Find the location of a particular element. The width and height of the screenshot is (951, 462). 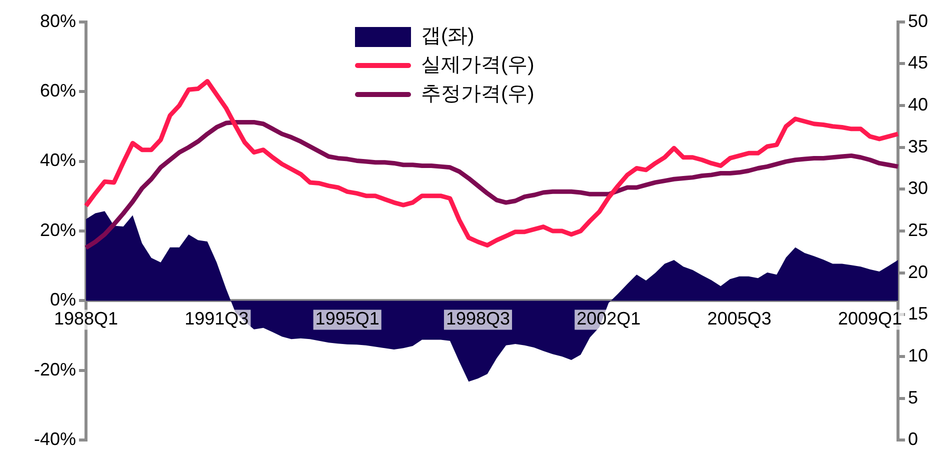

x-tick-label: 2002Q1 is located at coordinates (608, 318).